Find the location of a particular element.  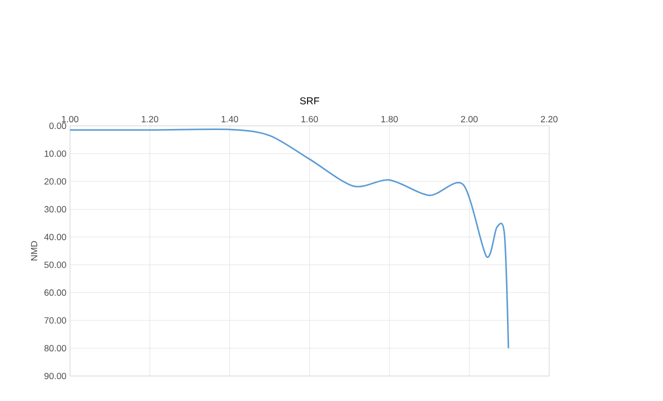

y-tick-label: 20.00 is located at coordinates (55, 181).